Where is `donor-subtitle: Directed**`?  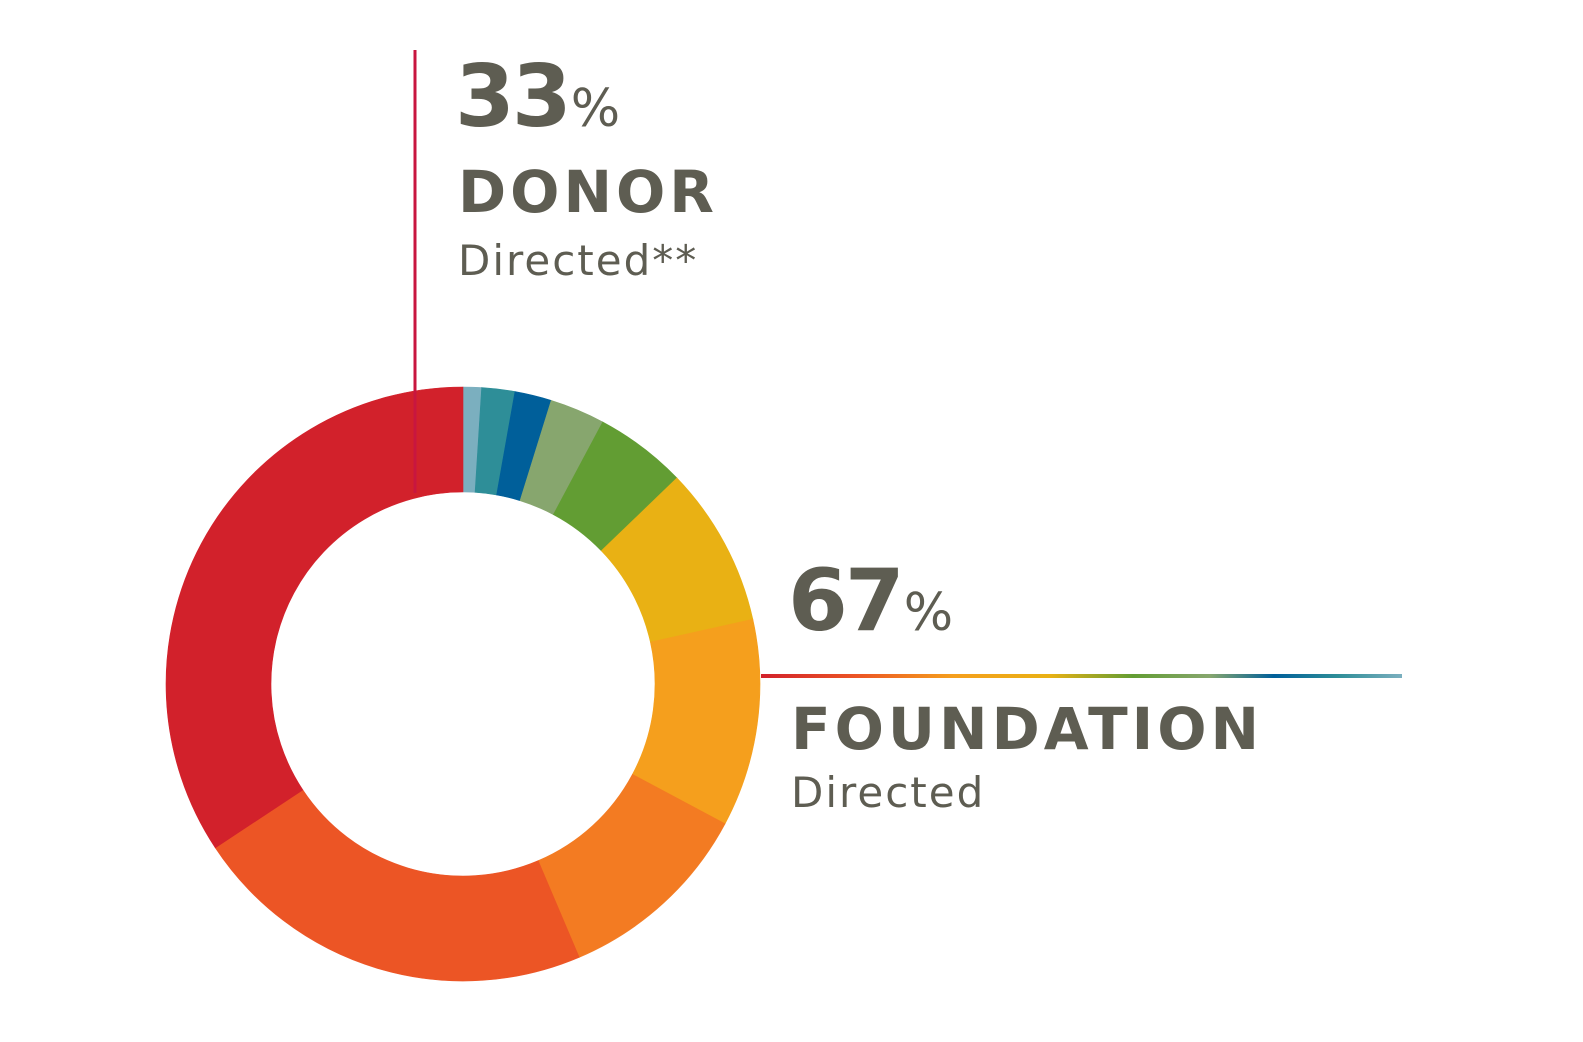
donor-subtitle: Directed** is located at coordinates (578, 260).